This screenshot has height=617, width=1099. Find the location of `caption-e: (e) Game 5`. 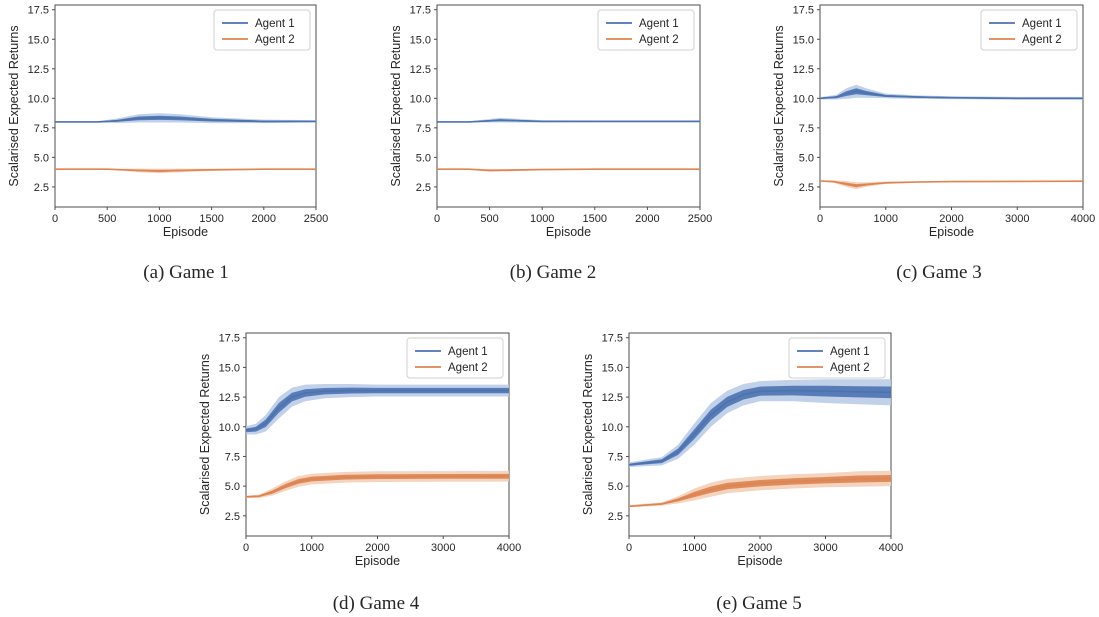

caption-e: (e) Game 5 is located at coordinates (758, 603).